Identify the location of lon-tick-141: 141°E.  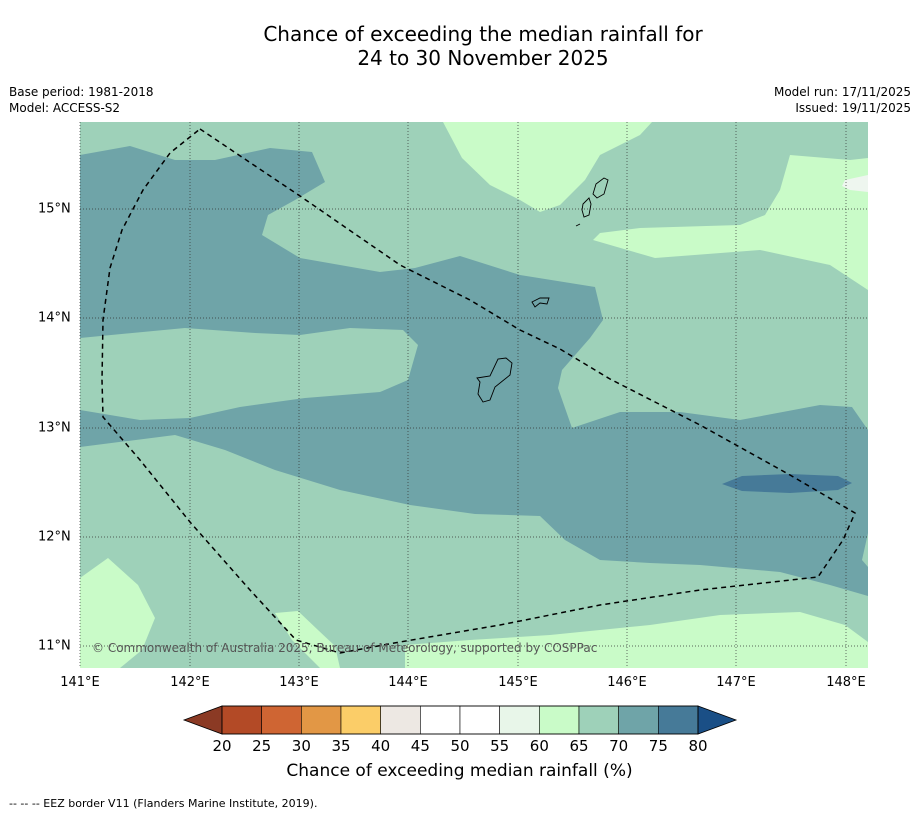
(80, 682).